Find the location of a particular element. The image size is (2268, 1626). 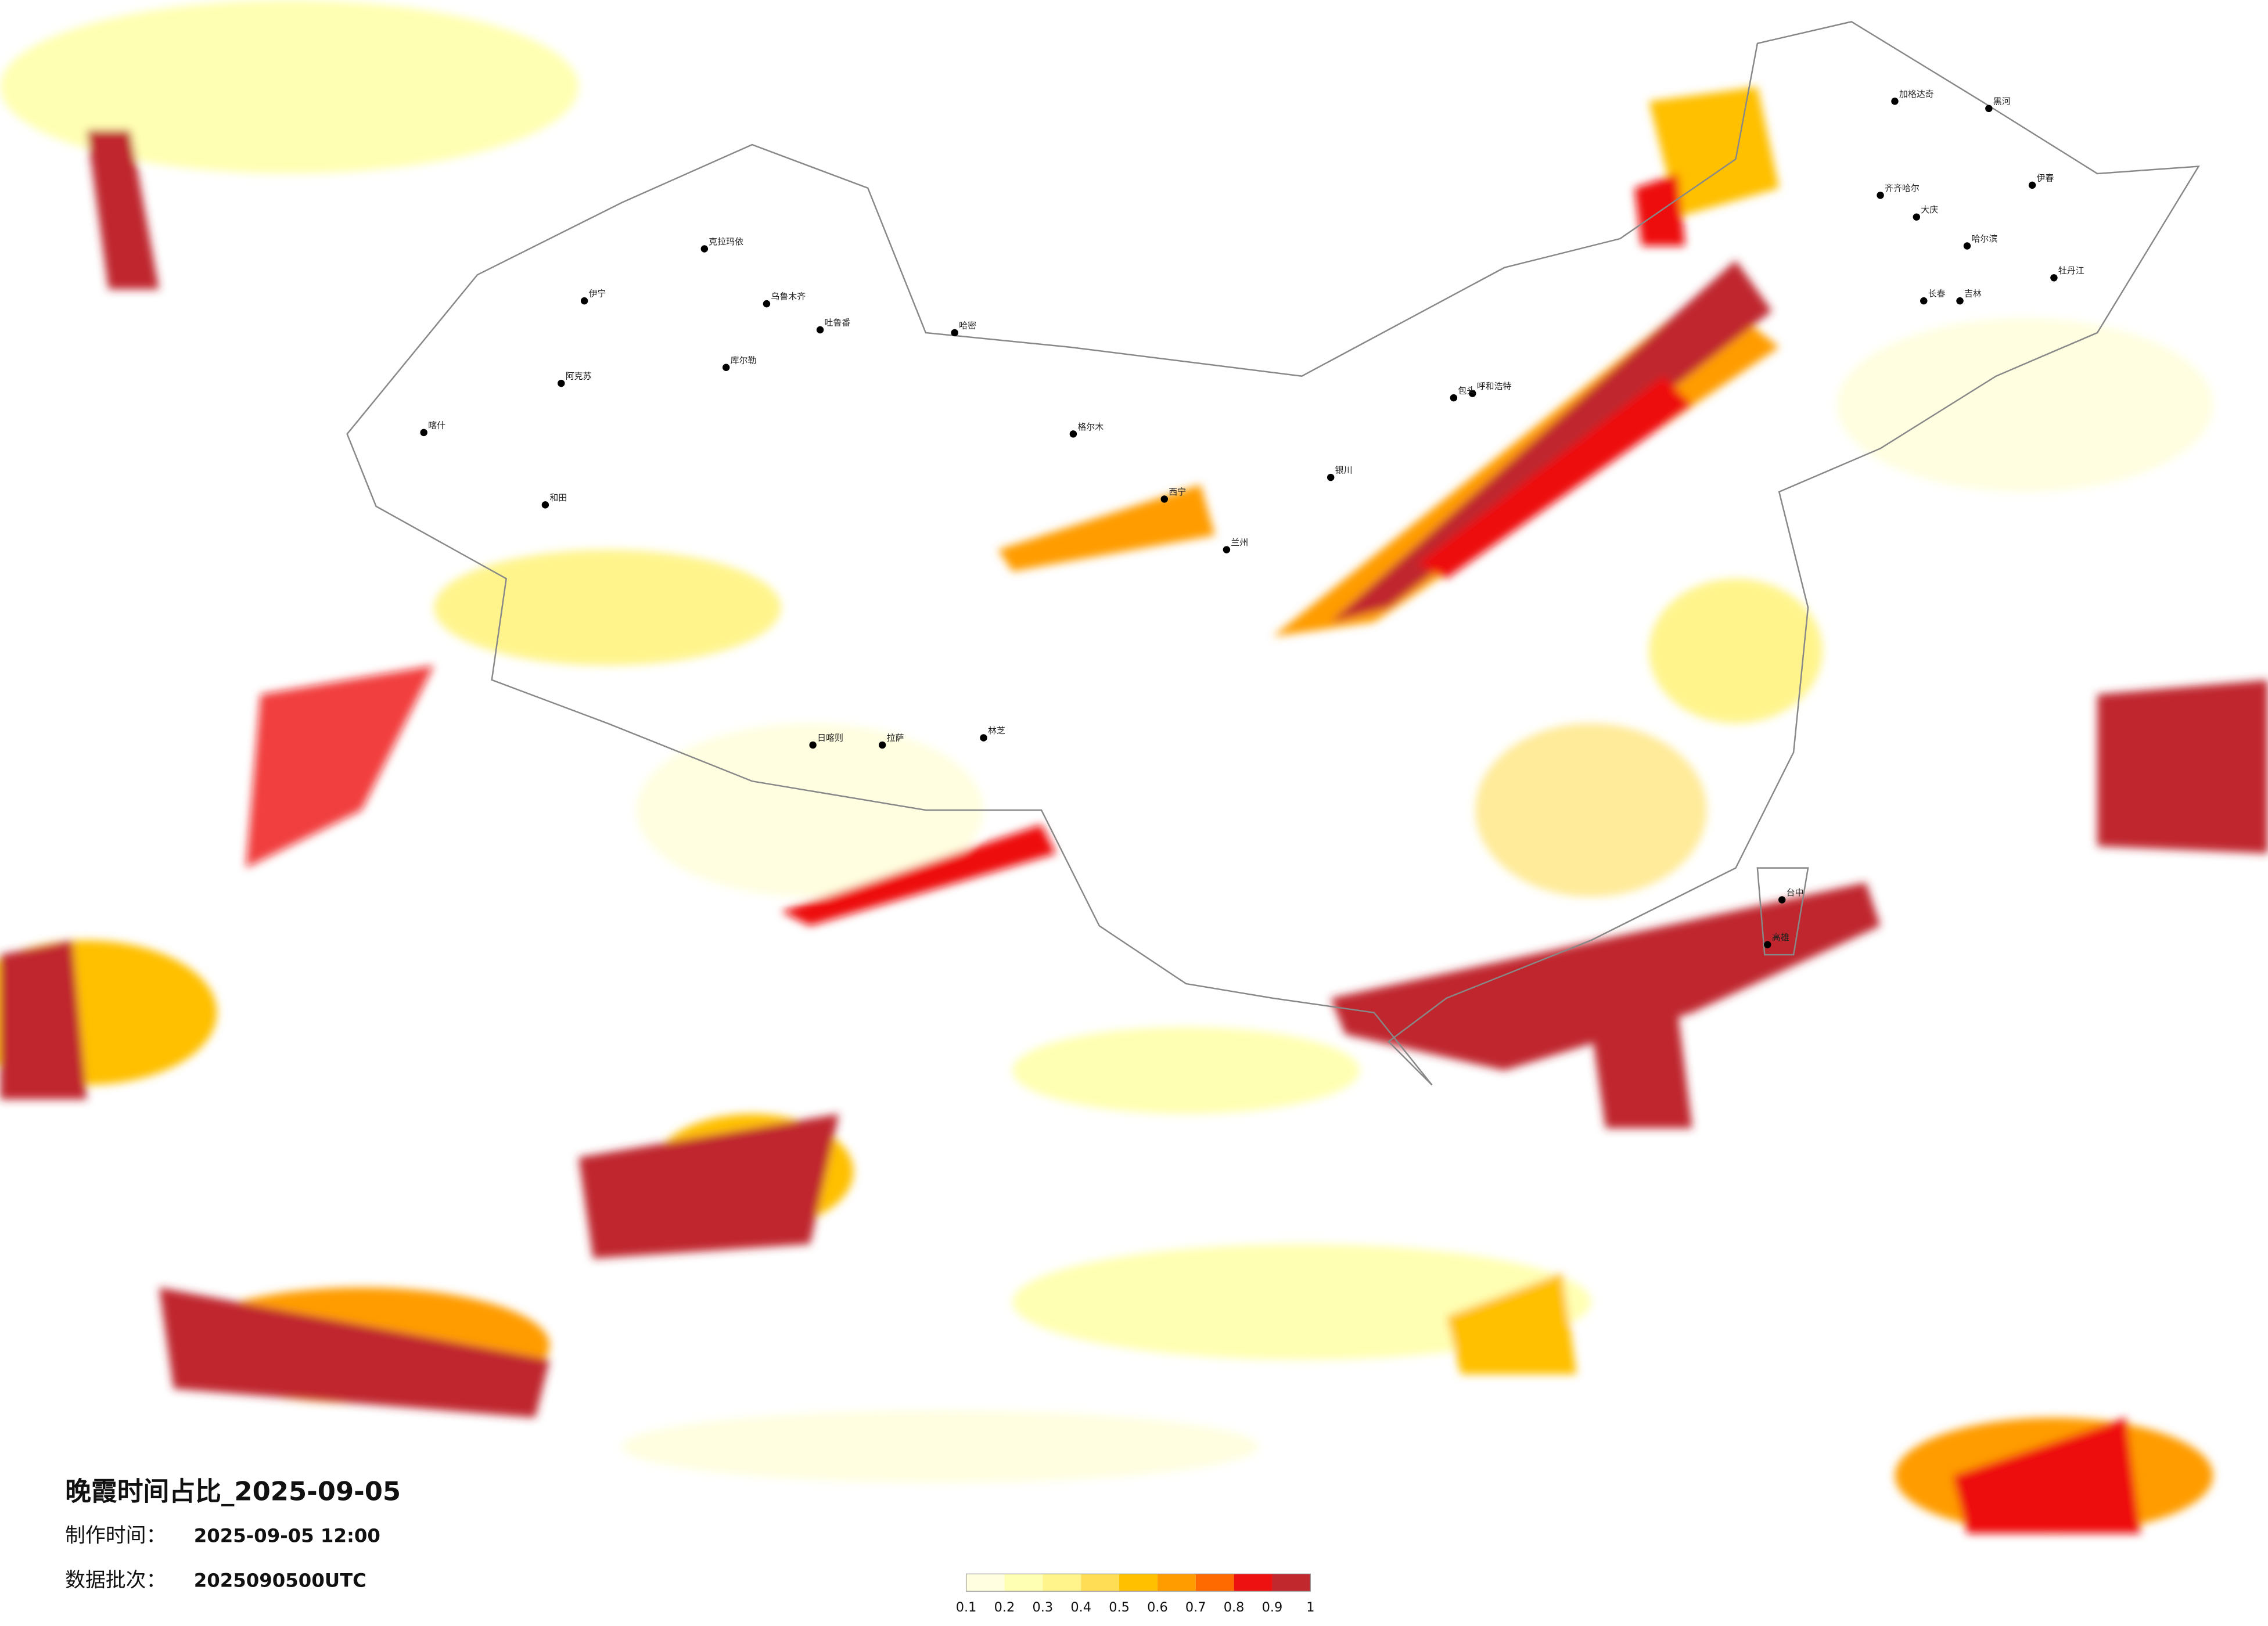

city-label: 台中 is located at coordinates (1795, 892).